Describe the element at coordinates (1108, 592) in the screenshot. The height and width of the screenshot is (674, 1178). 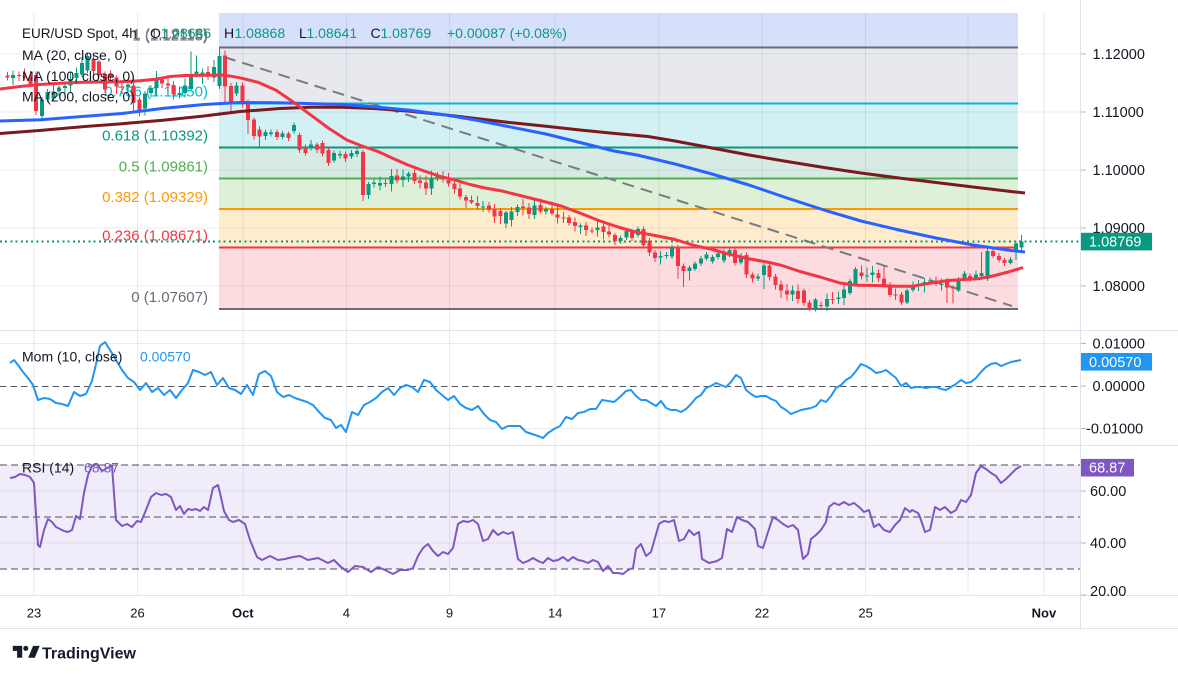
I see `svg-text: 20.00` at that location.